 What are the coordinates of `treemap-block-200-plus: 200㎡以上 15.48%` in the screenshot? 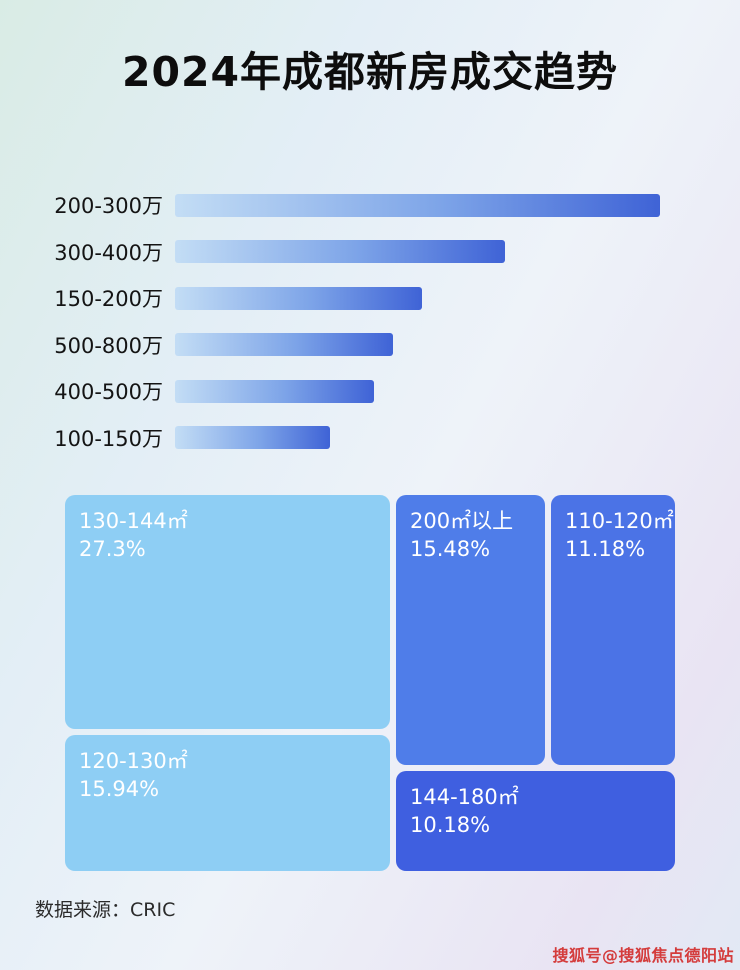 It's located at (470, 630).